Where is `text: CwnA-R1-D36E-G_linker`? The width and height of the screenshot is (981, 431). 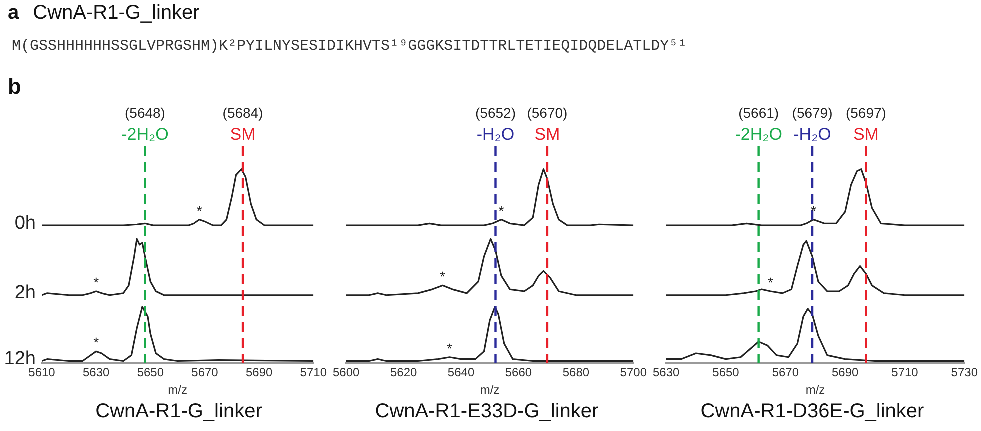 text: CwnA-R1-D36E-G_linker is located at coordinates (812, 411).